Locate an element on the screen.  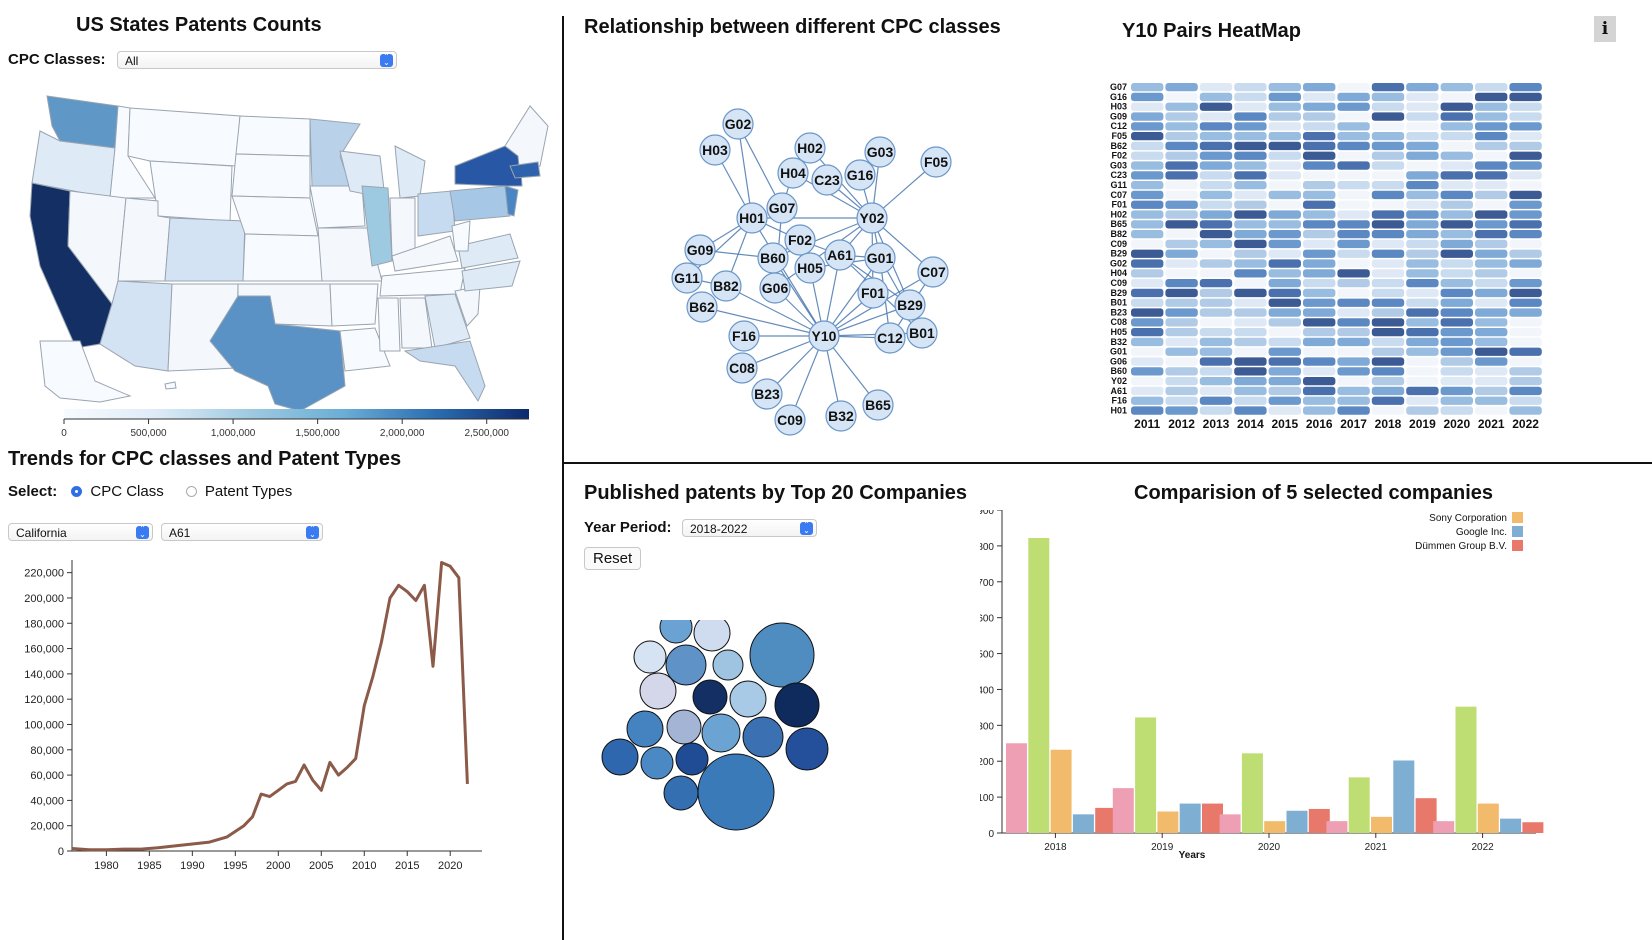
heatmap-year-label: 2016 is located at coordinates (1319, 424).